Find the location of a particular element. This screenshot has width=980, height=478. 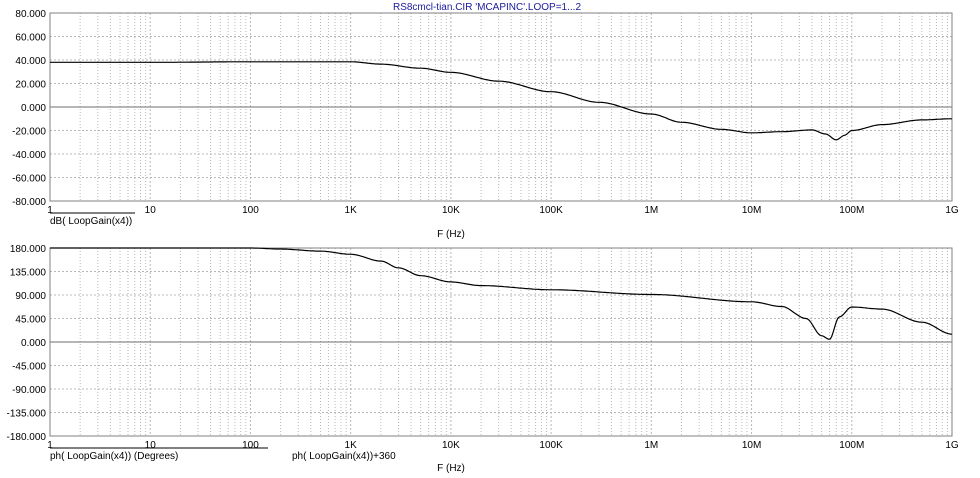

trace-label: ph( LoopGain(x4)) (Degrees) is located at coordinates (114, 456).